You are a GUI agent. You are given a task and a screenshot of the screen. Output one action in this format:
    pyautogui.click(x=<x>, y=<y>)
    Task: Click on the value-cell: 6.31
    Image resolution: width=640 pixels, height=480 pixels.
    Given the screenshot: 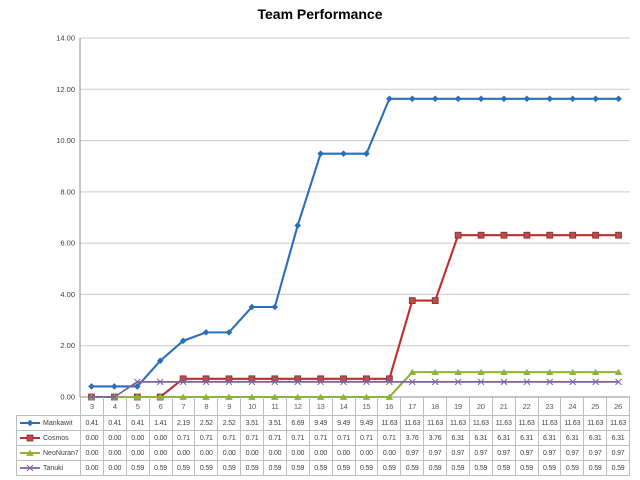 What is the action you would take?
    pyautogui.click(x=549, y=438)
    